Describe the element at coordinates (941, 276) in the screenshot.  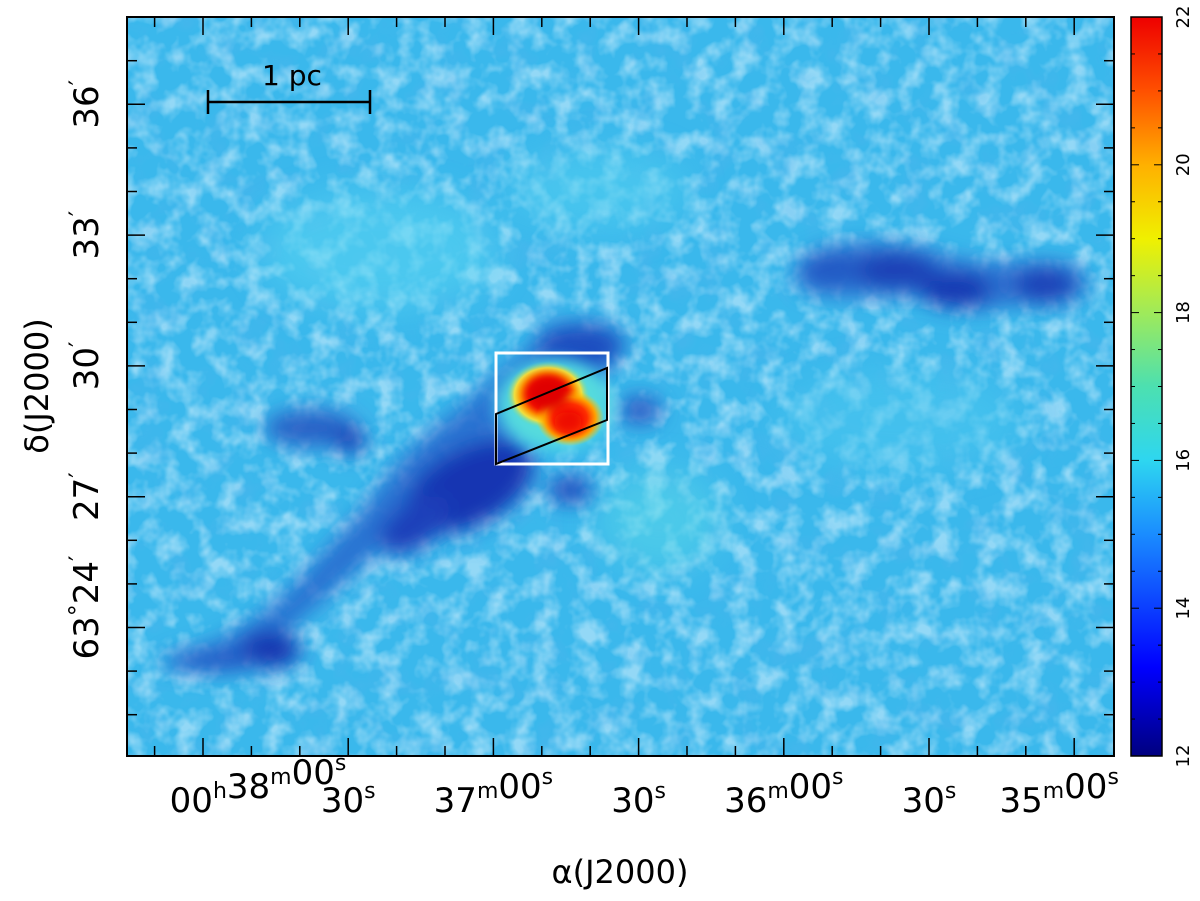
I see `cold-clump-west` at that location.